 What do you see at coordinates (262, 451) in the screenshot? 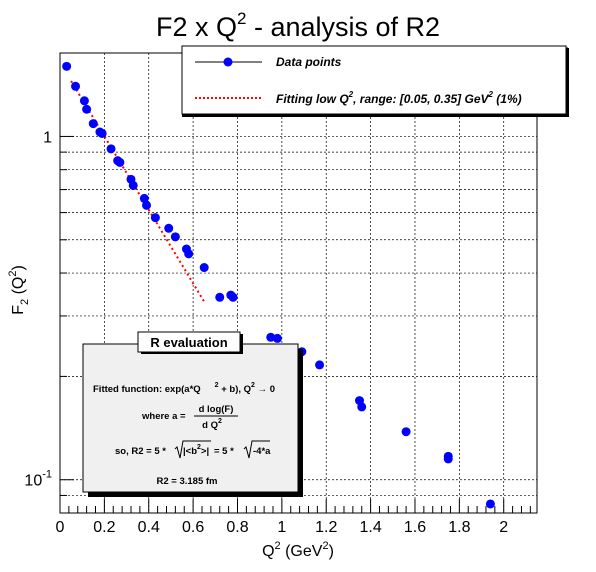
I see `annotation-root-2: -4*a` at bounding box center [262, 451].